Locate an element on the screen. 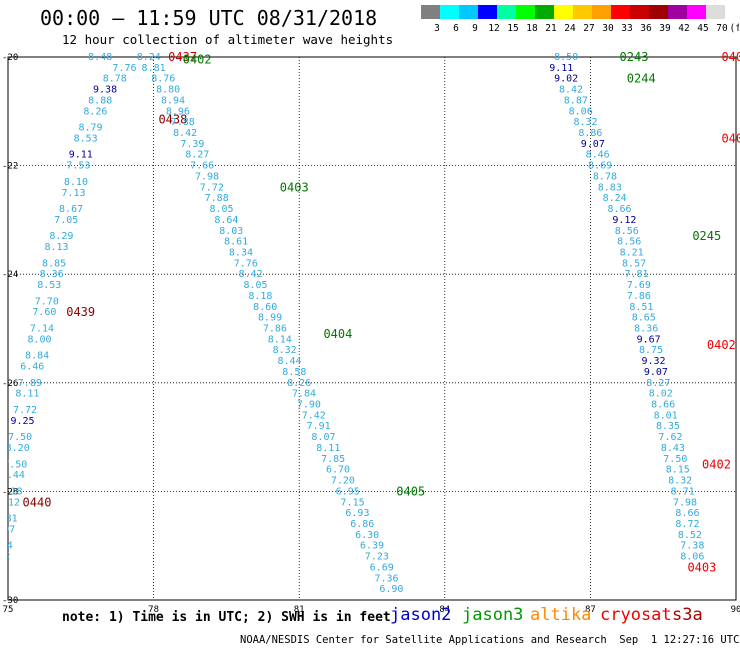  jason3-point: 8.61 is located at coordinates (236, 242).